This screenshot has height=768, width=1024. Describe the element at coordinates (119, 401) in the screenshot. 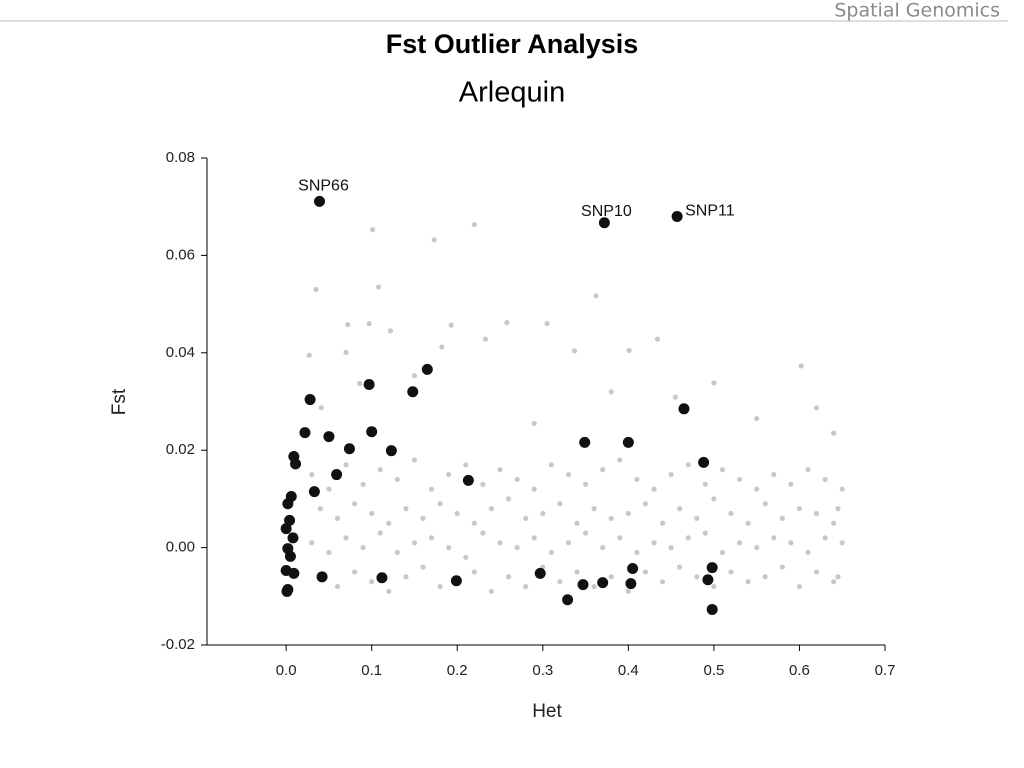

I see `y-axis-label: Fst` at that location.